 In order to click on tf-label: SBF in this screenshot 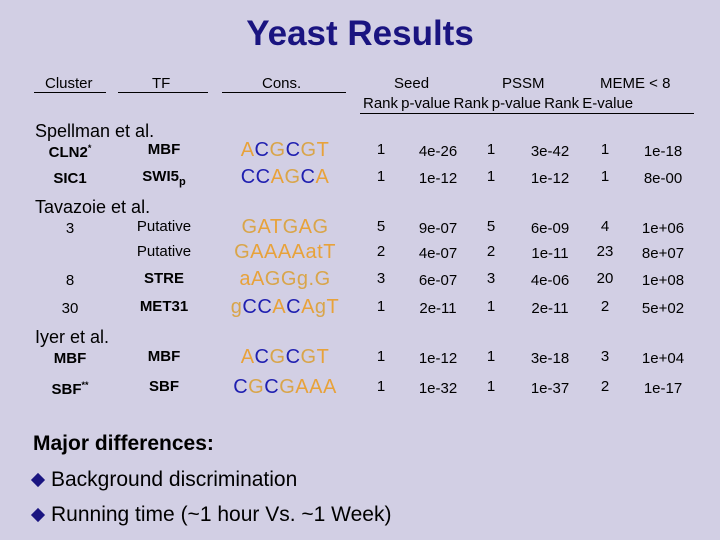, I will do `click(164, 386)`.